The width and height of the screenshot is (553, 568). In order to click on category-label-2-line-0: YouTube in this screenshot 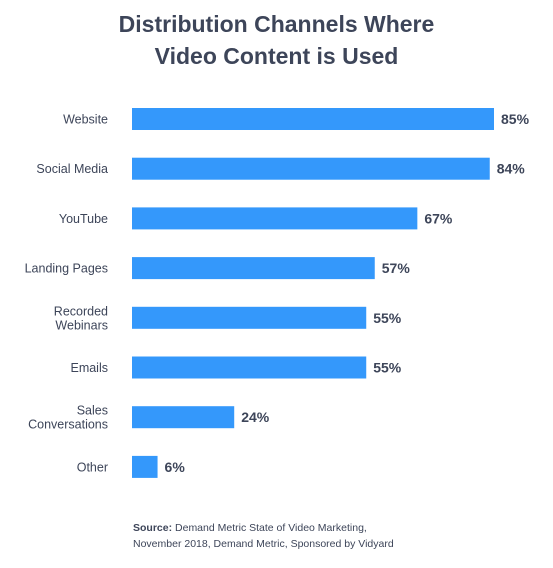, I will do `click(83, 219)`.